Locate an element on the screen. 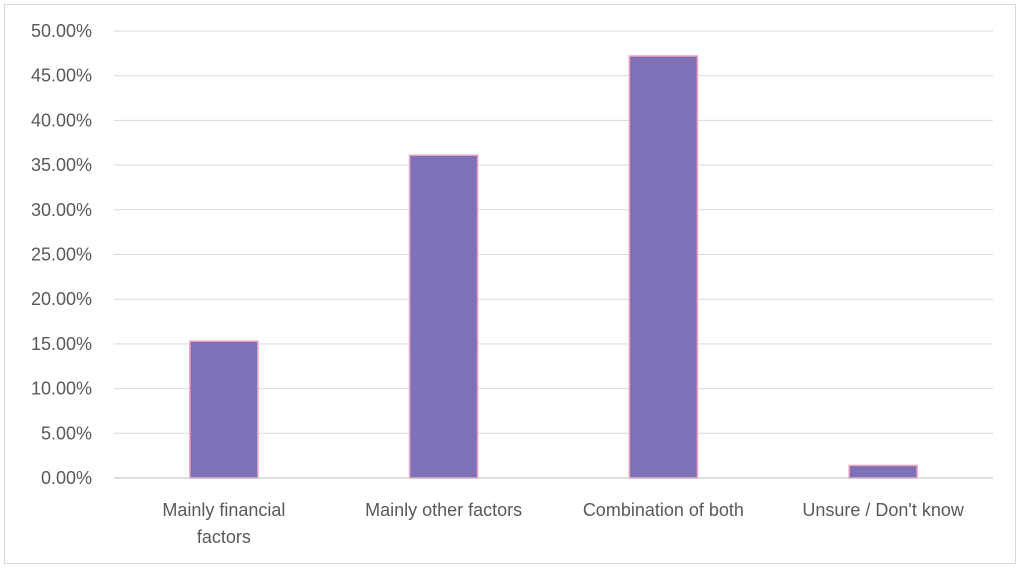 This screenshot has width=1021, height=569. y-tick-label: 45.00% is located at coordinates (61, 76).